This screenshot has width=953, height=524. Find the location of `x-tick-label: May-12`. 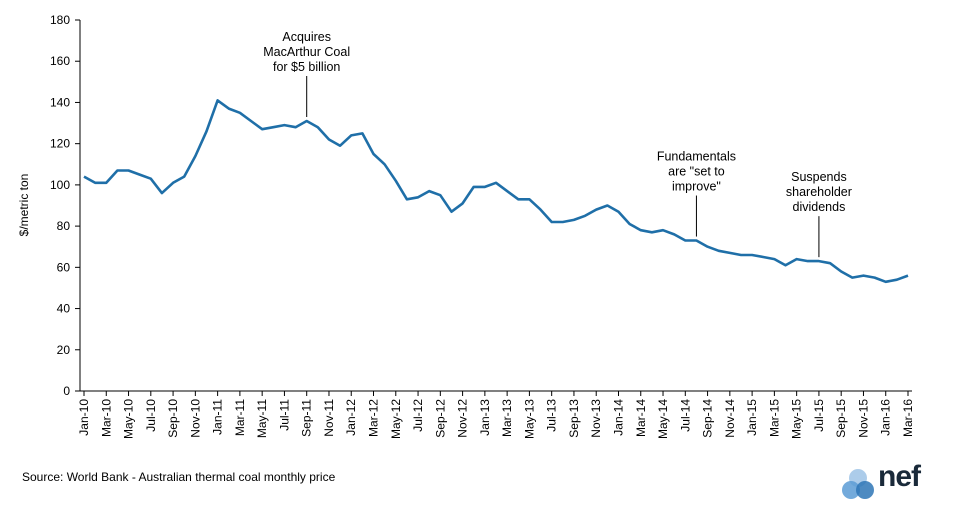

x-tick-label: May-12 is located at coordinates (396, 419).